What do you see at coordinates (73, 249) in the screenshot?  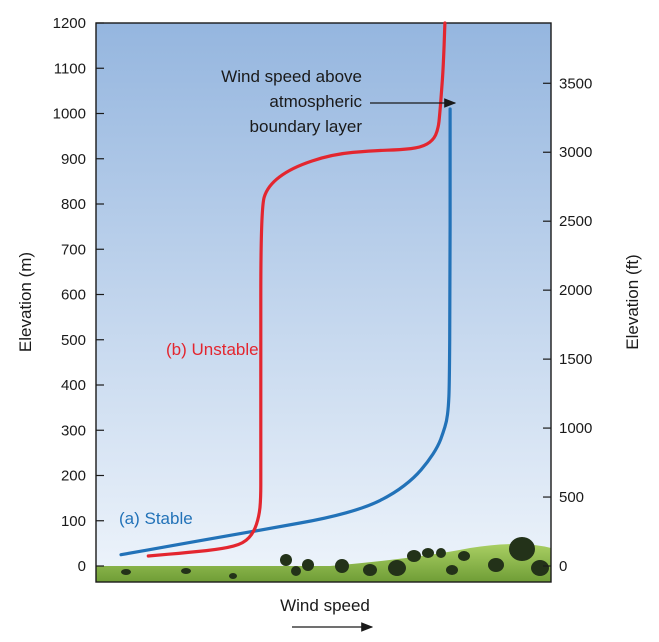 I see `left-tick-label: 700` at bounding box center [73, 249].